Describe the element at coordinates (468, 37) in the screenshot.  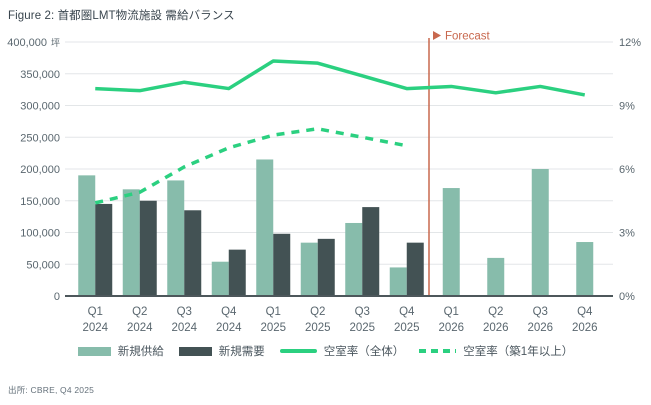
I see `forecast-label: Forecast` at that location.